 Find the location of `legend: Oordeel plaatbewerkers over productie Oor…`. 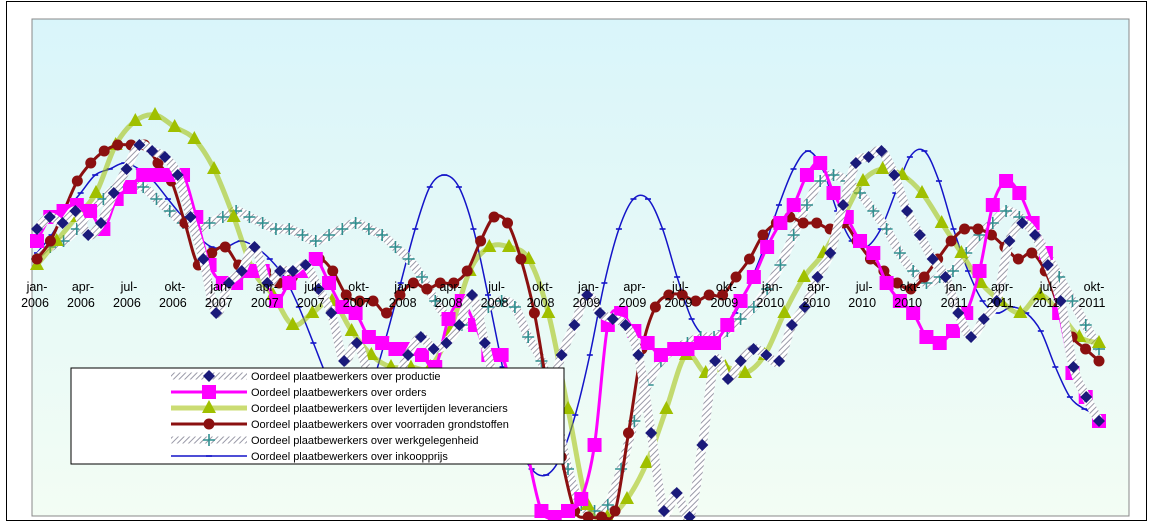

legend: Oordeel plaatbewerkers over productie Oor… is located at coordinates (317, 416).